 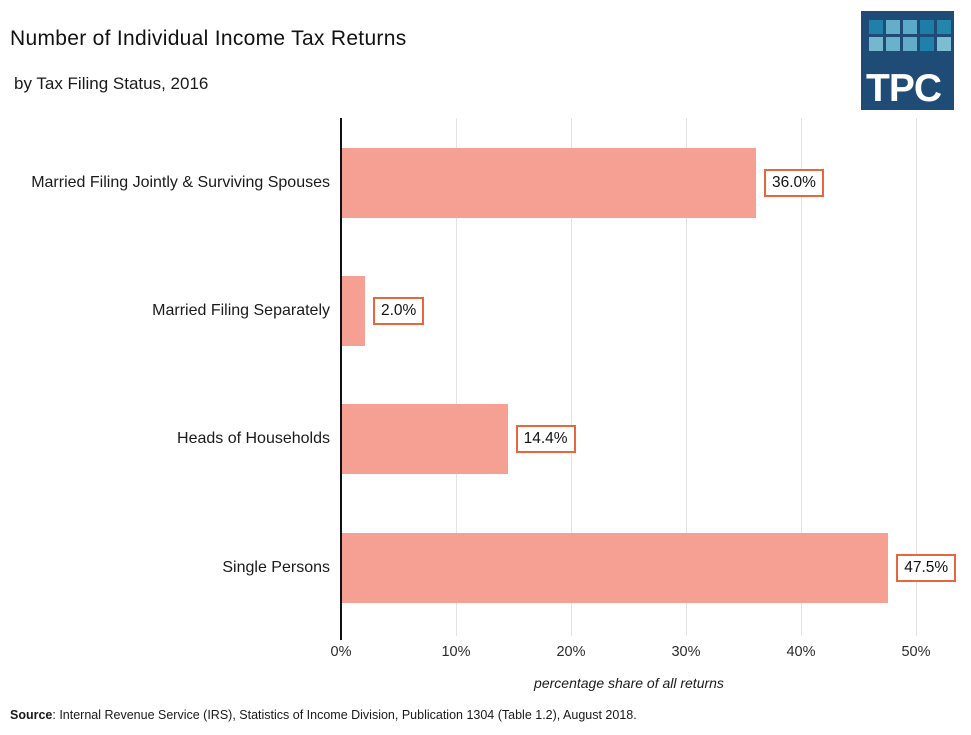 What do you see at coordinates (571, 652) in the screenshot?
I see `x-tick-label: 20%` at bounding box center [571, 652].